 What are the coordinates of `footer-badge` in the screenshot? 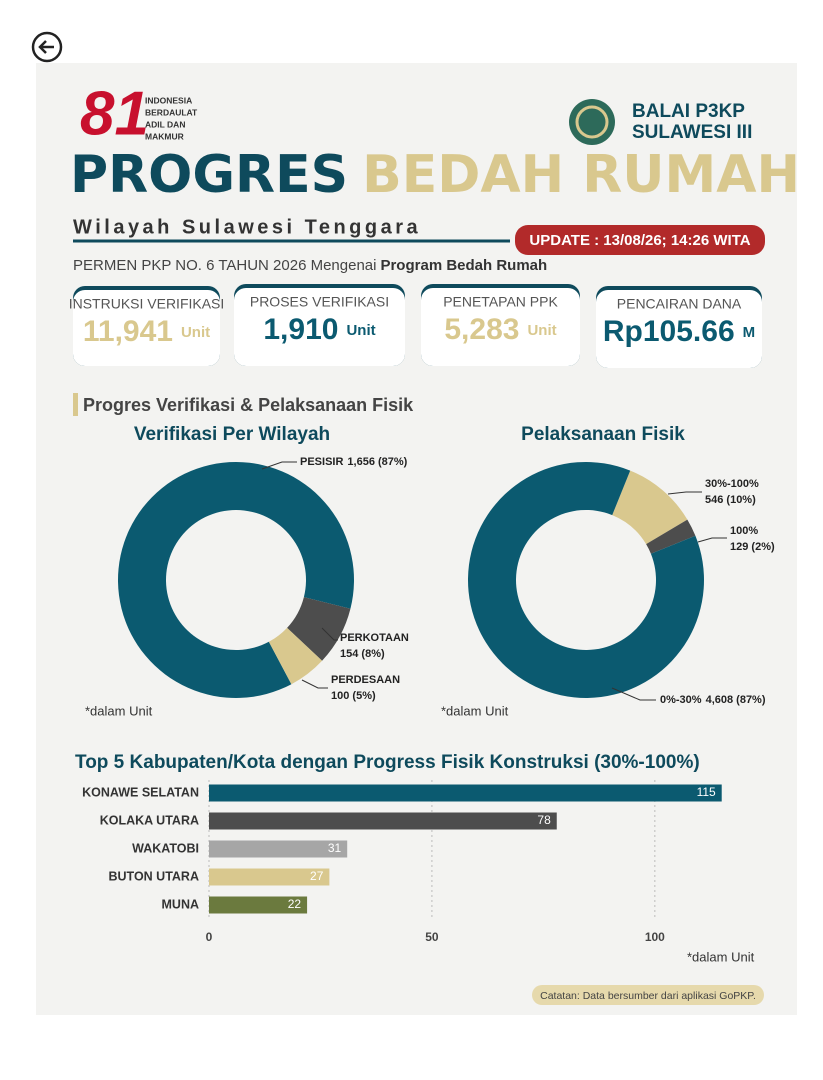 It's located at (648, 995).